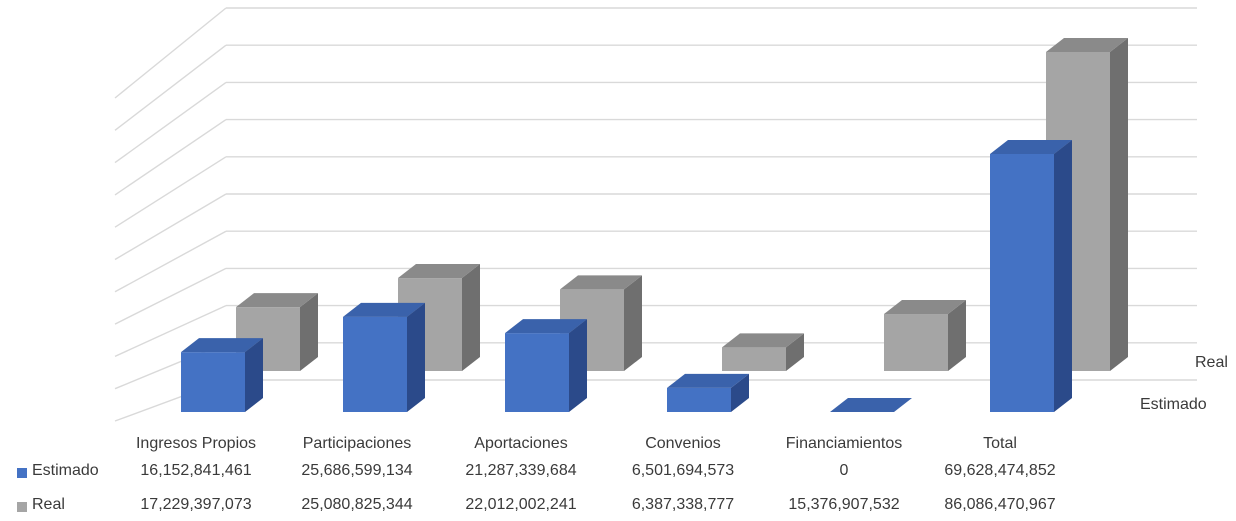 This screenshot has height=521, width=1236. I want to click on category-label: Total, so click(1000, 443).